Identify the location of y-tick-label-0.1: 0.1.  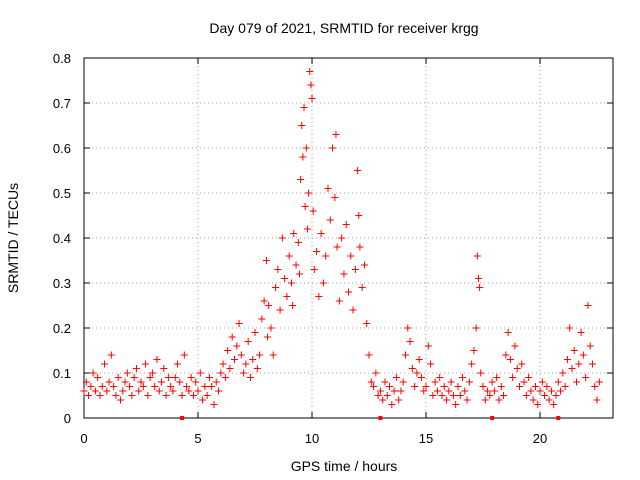
(62, 373).